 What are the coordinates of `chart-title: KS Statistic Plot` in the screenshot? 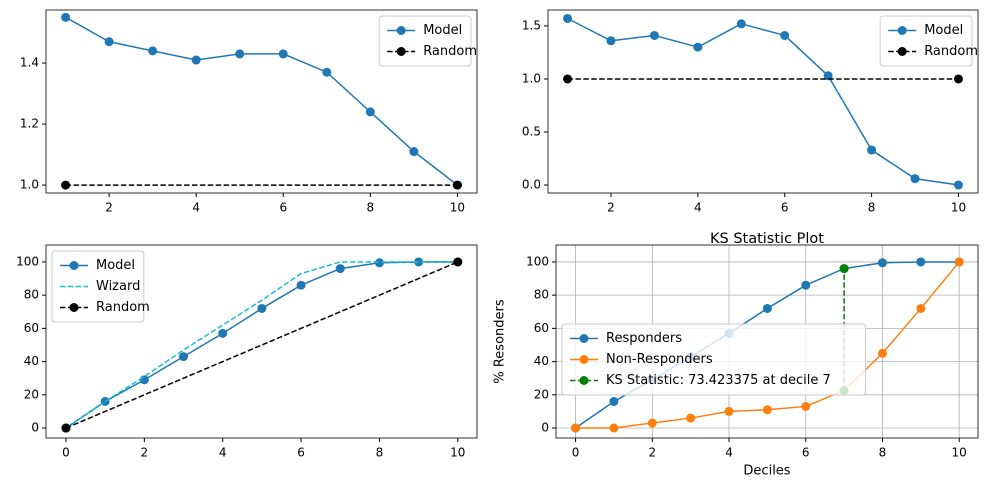 It's located at (767, 239).